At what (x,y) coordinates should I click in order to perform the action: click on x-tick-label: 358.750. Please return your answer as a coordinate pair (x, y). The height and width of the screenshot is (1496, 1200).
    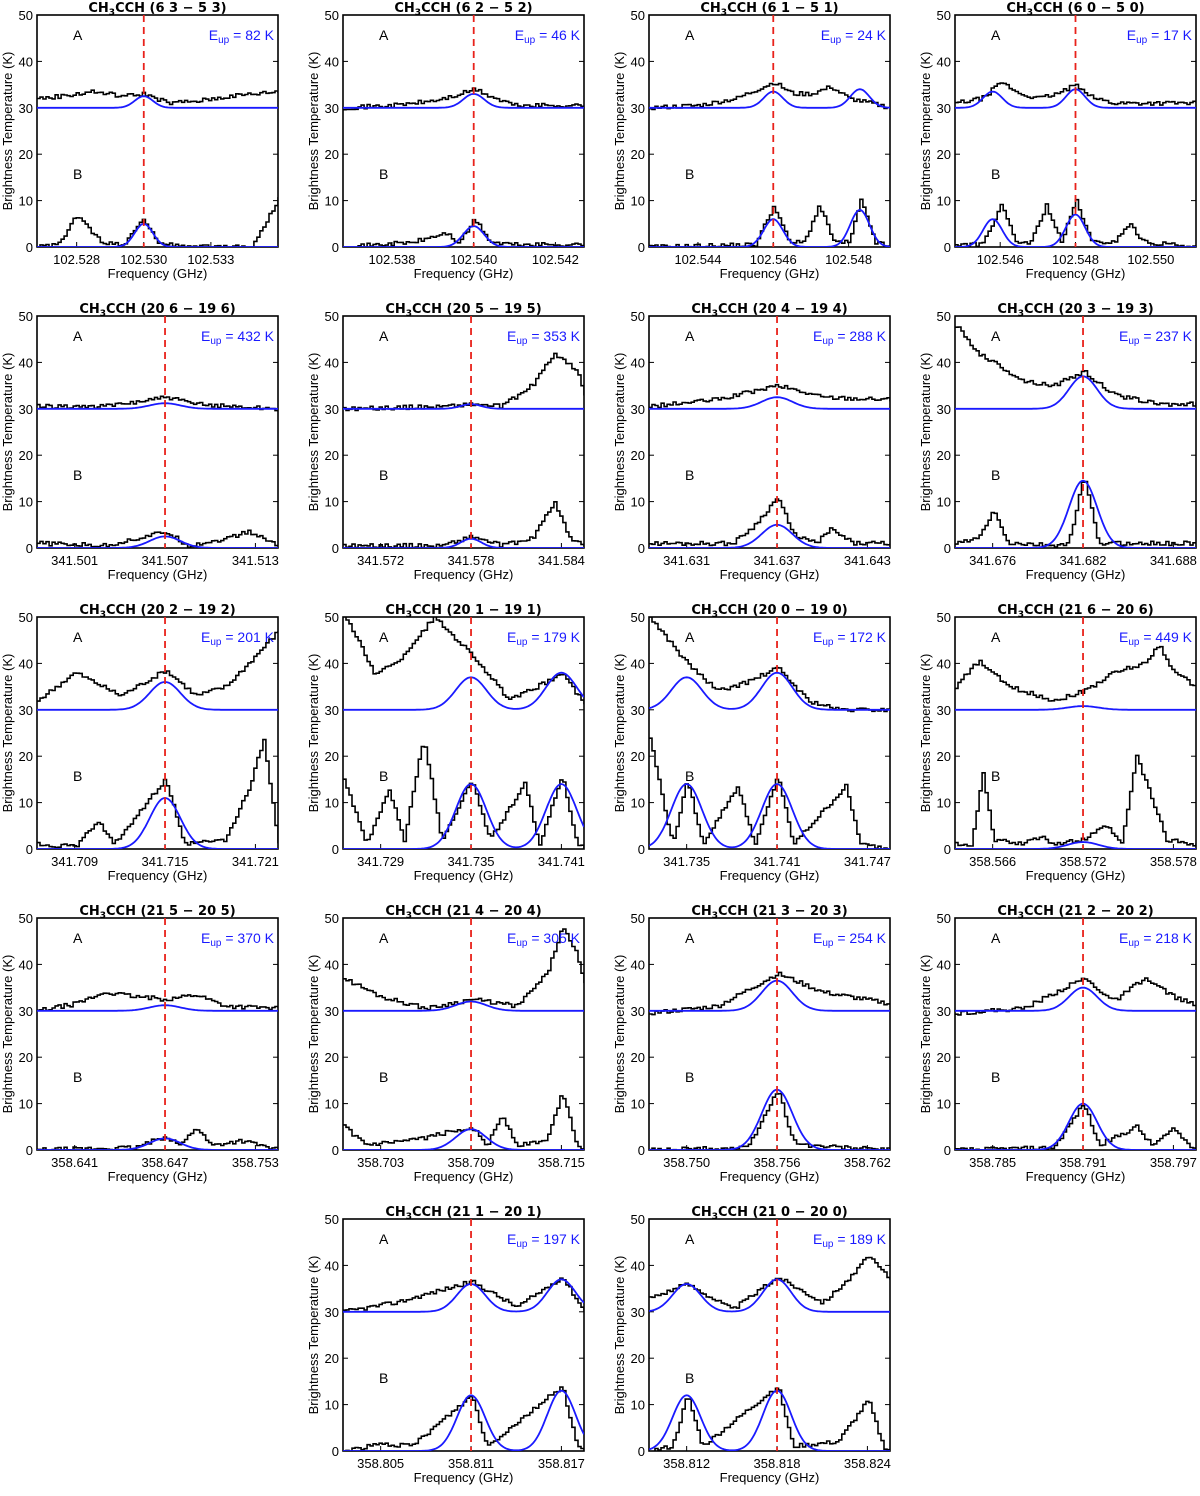
    Looking at the image, I should click on (686, 1162).